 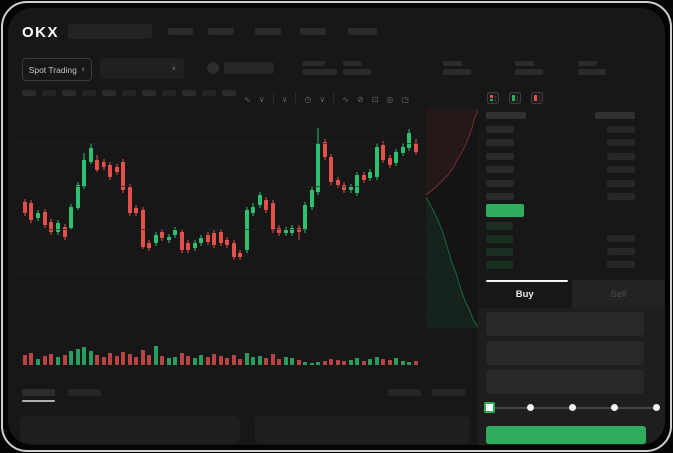 I want to click on nav-search-placeholder, so click(x=110, y=31).